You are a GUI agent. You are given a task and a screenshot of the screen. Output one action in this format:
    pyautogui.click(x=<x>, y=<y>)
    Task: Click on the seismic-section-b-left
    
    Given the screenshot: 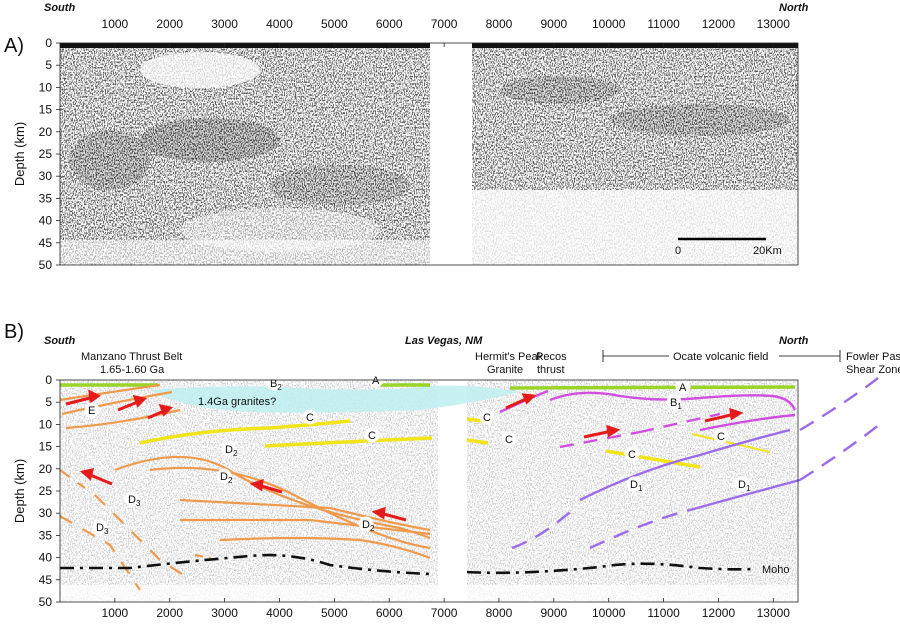 What is the action you would take?
    pyautogui.click(x=249, y=491)
    